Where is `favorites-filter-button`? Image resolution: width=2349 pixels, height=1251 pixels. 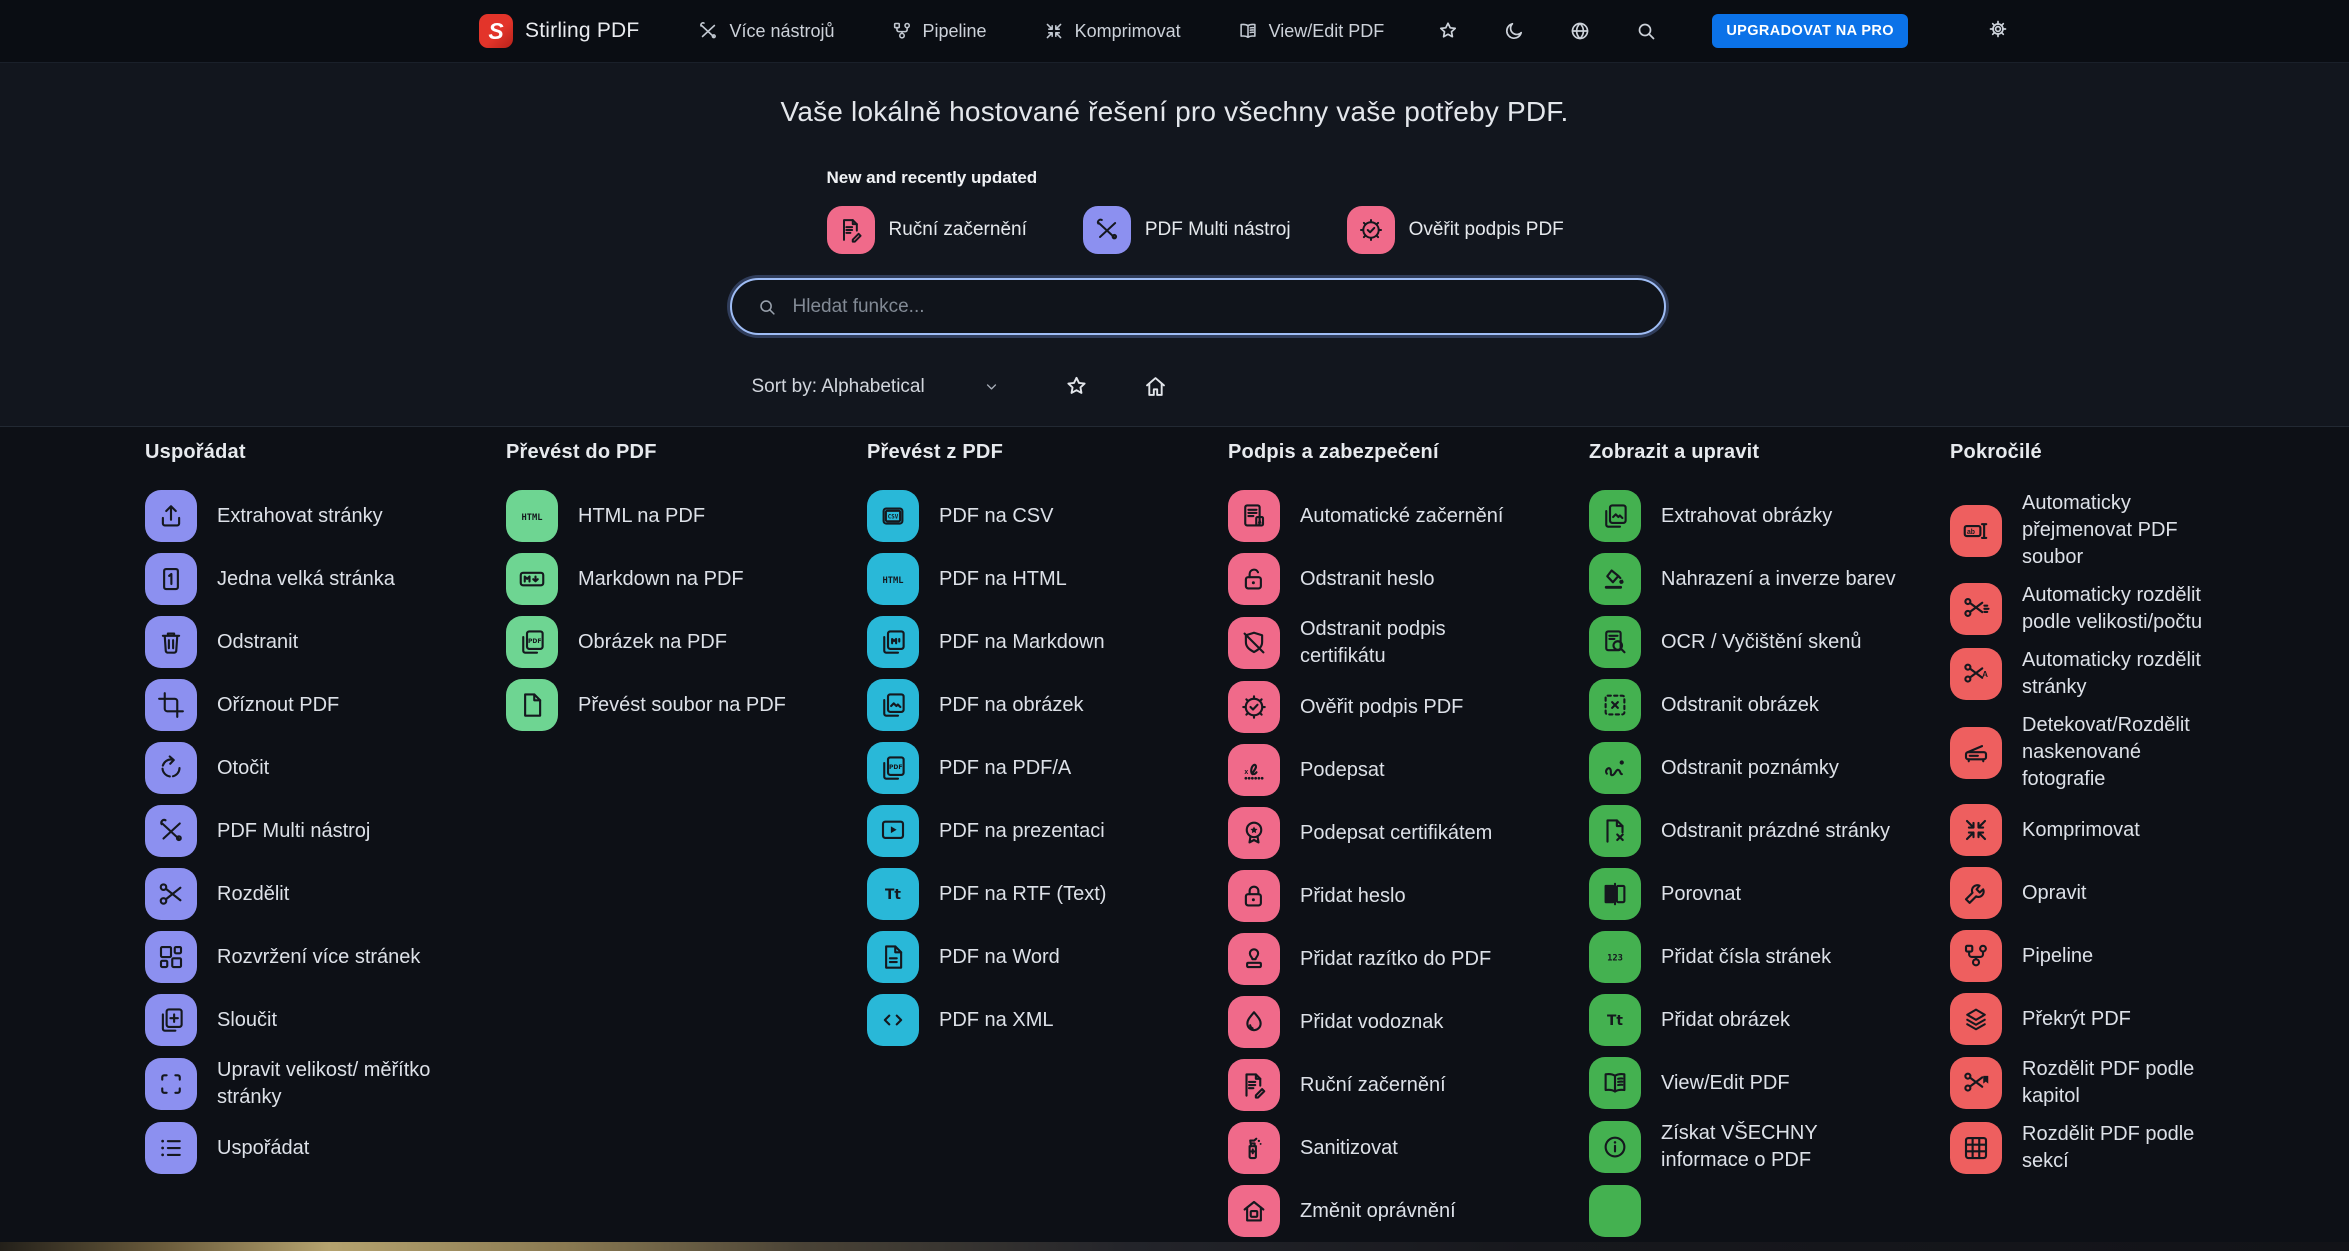 favorites-filter-button is located at coordinates (1076, 386).